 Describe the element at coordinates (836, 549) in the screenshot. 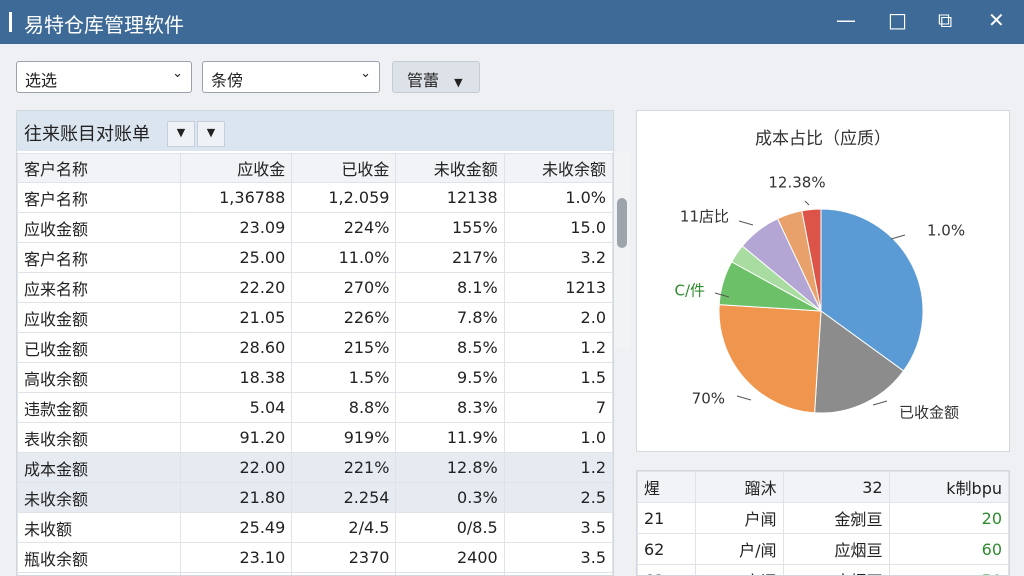

I see `table-cell: 应烟亘` at that location.